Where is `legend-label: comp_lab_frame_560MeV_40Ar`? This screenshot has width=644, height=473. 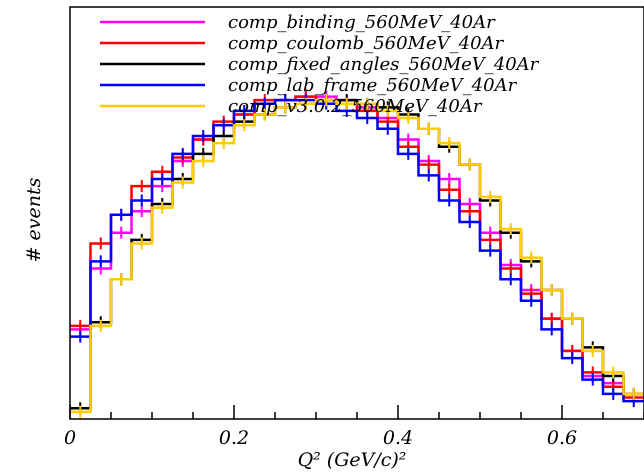
legend-label: comp_lab_frame_560MeV_40Ar is located at coordinates (373, 85).